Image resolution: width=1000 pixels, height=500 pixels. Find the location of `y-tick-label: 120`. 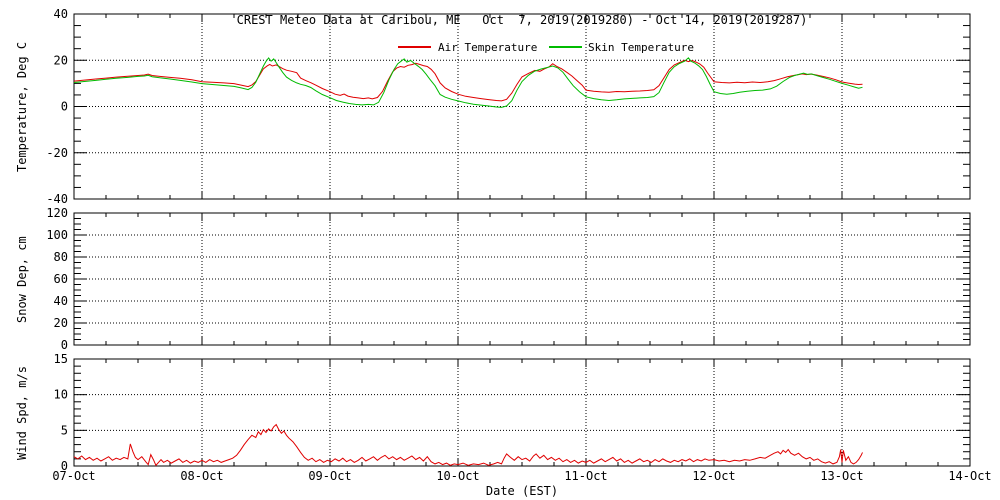

y-tick-label: 120 is located at coordinates (57, 213).